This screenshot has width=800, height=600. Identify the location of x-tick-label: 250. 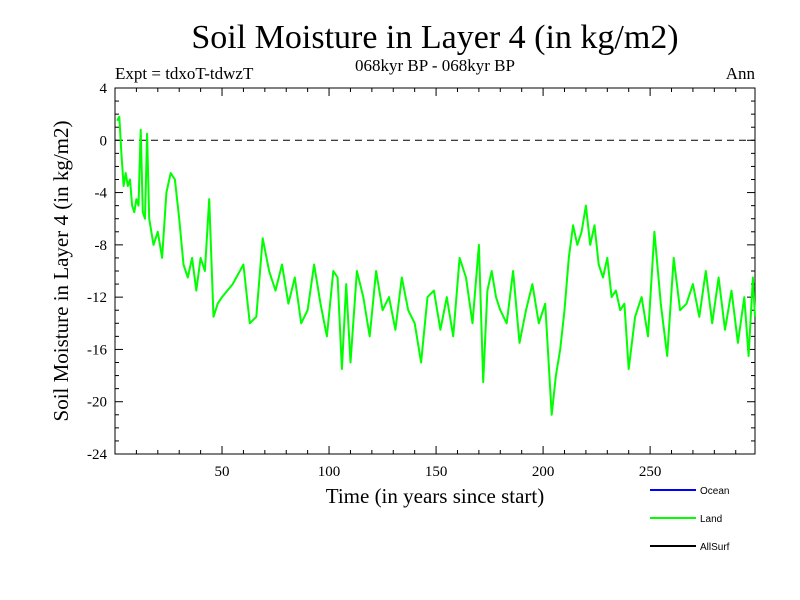
(650, 472).